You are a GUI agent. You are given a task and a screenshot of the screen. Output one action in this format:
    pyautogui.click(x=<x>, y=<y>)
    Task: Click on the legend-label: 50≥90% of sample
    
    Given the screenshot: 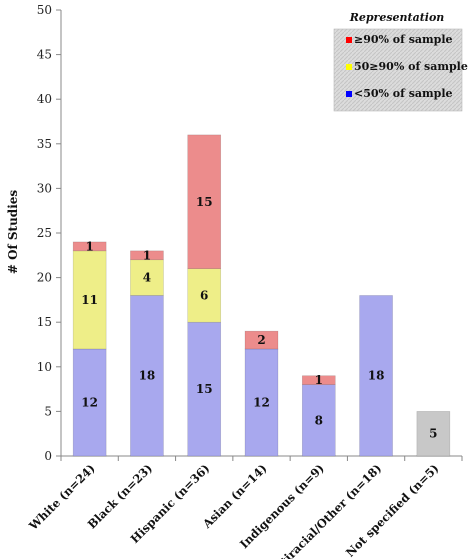 What is the action you would take?
    pyautogui.click(x=411, y=66)
    